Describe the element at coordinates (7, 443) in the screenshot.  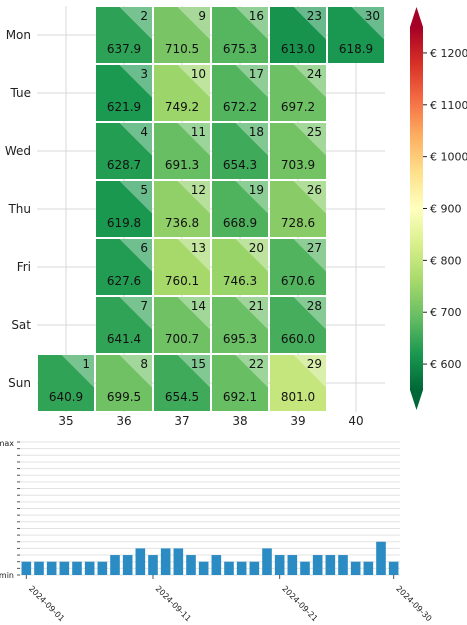
I see `bar-y-max-label: max` at that location.